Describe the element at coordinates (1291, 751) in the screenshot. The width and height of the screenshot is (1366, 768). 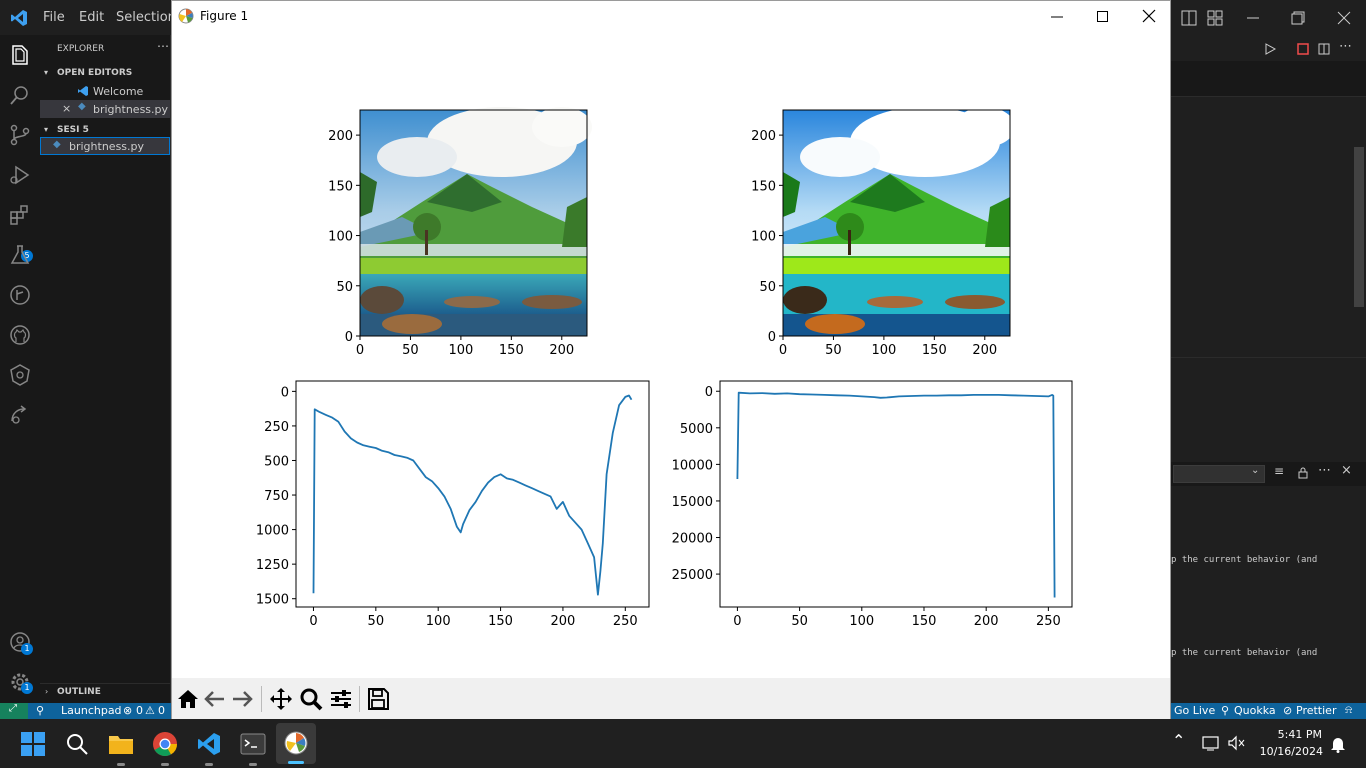
I see `clock-date: 10/16/2024` at that location.